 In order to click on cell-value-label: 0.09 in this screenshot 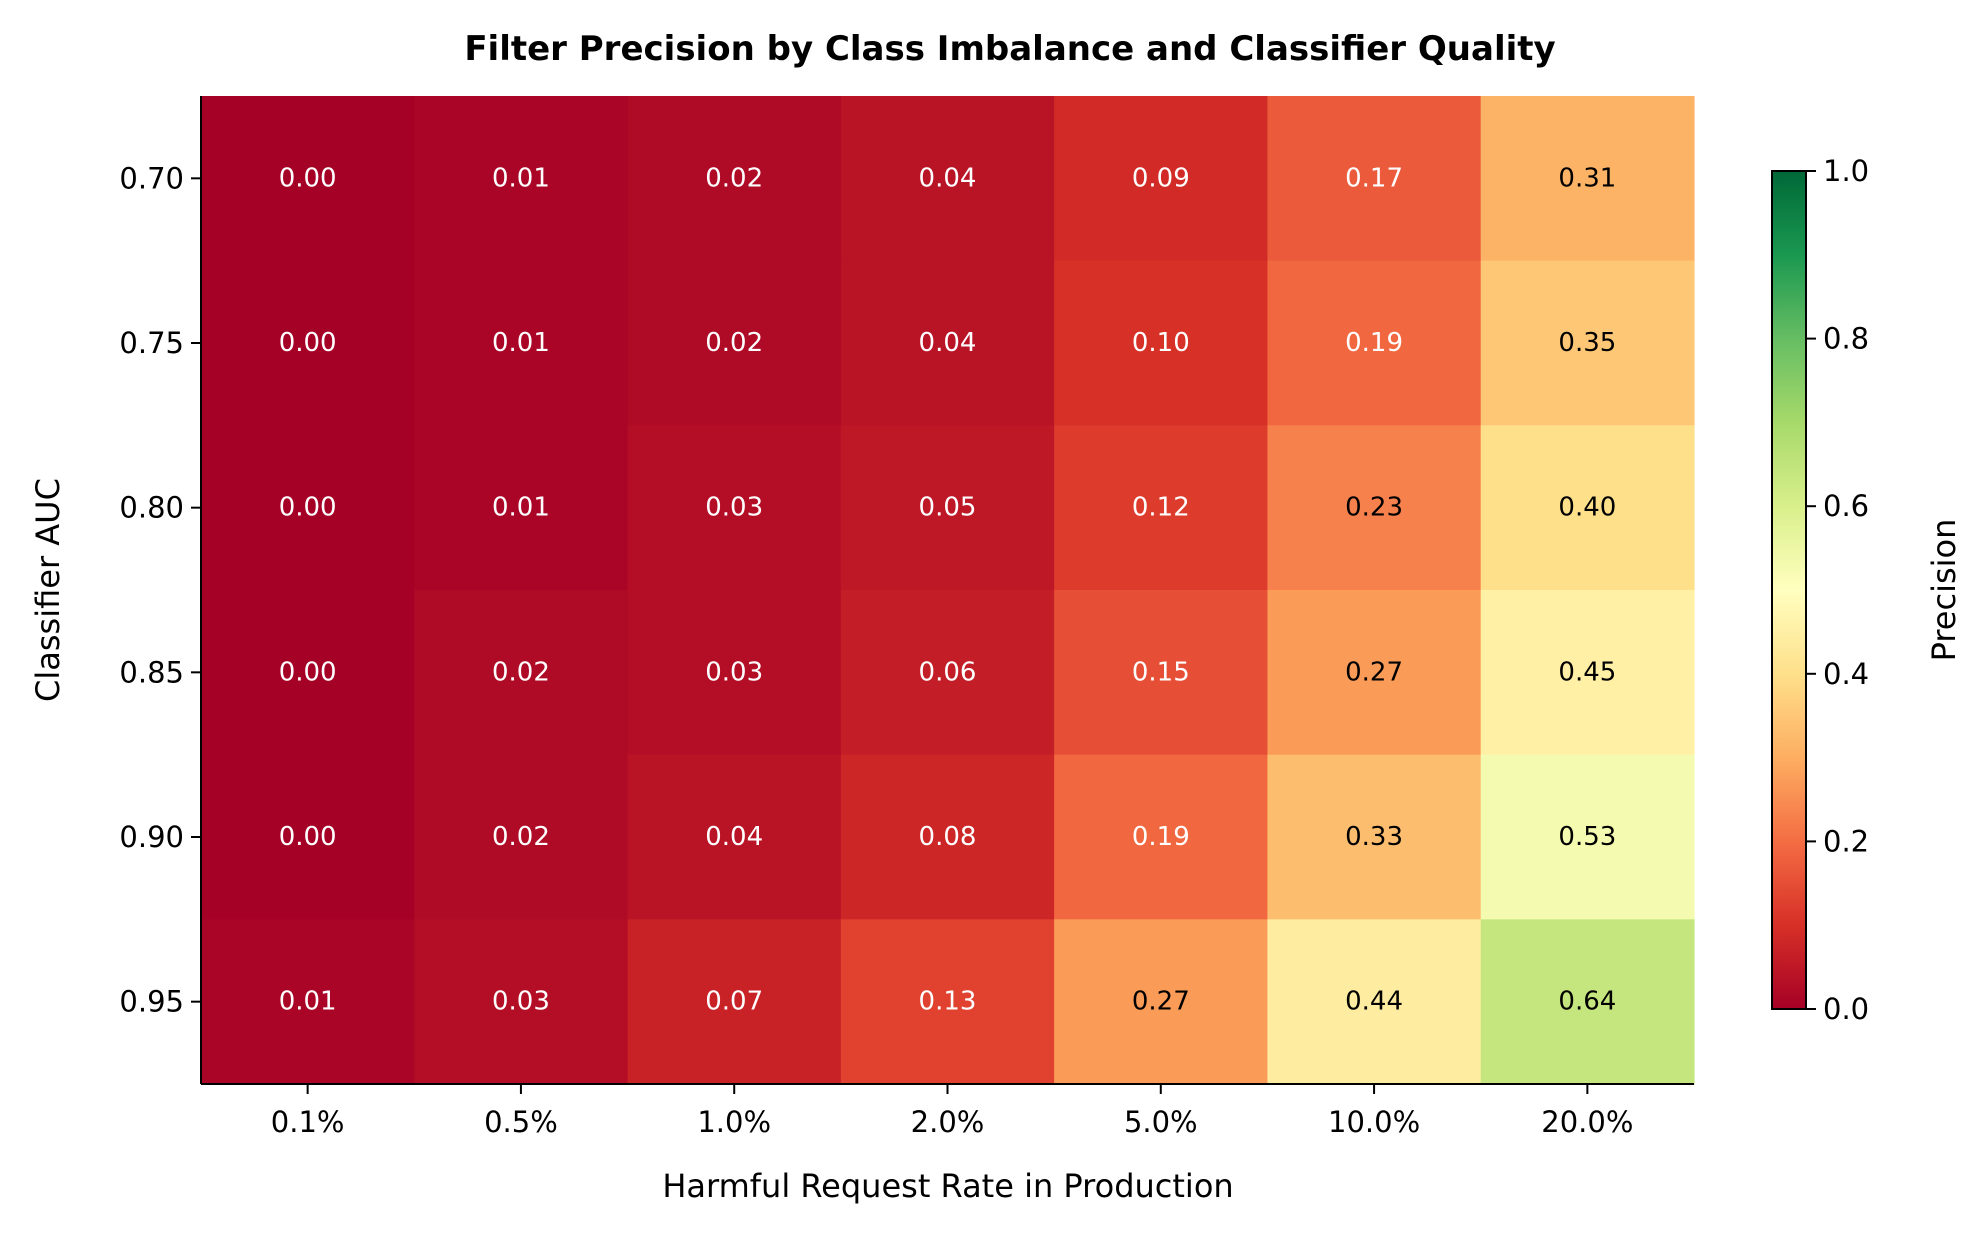, I will do `click(1161, 178)`.